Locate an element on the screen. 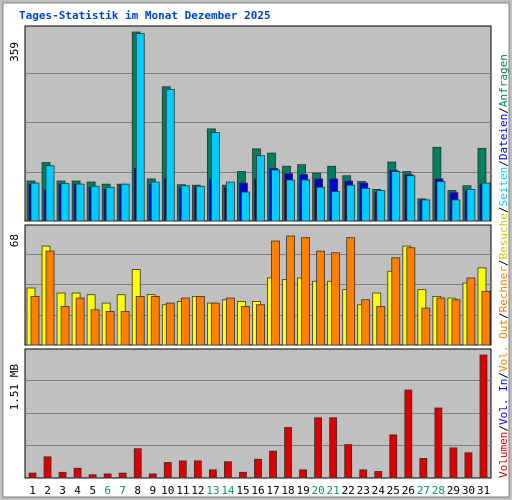 The height and width of the screenshot is (500, 512). x-tick-label-day-8: 8 is located at coordinates (137, 490).